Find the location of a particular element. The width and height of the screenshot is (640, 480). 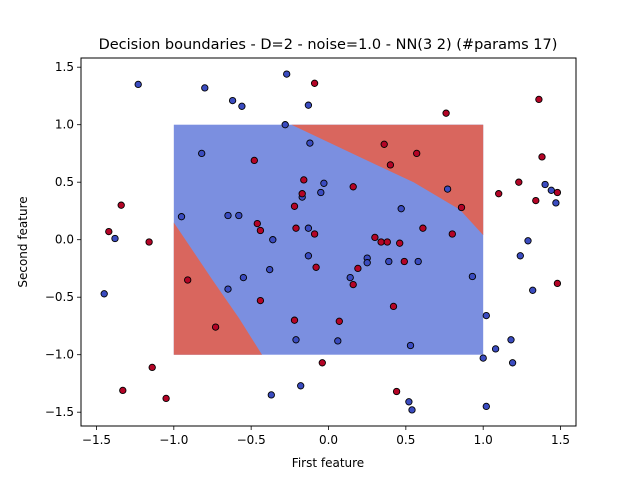

x-tick-label: −1.0 is located at coordinates (173, 440).